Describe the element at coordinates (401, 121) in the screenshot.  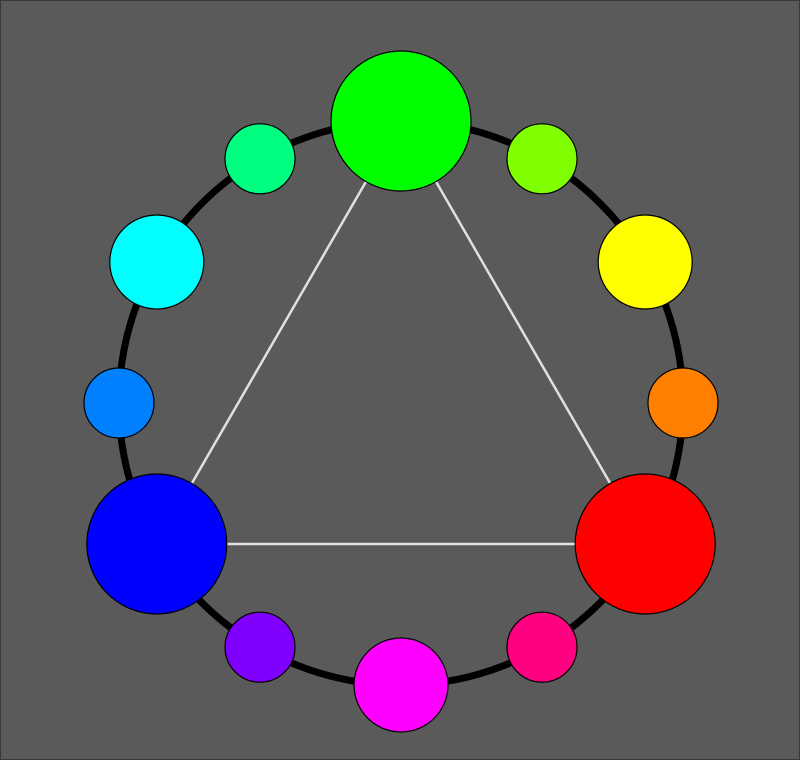
I see `swatch-green` at that location.